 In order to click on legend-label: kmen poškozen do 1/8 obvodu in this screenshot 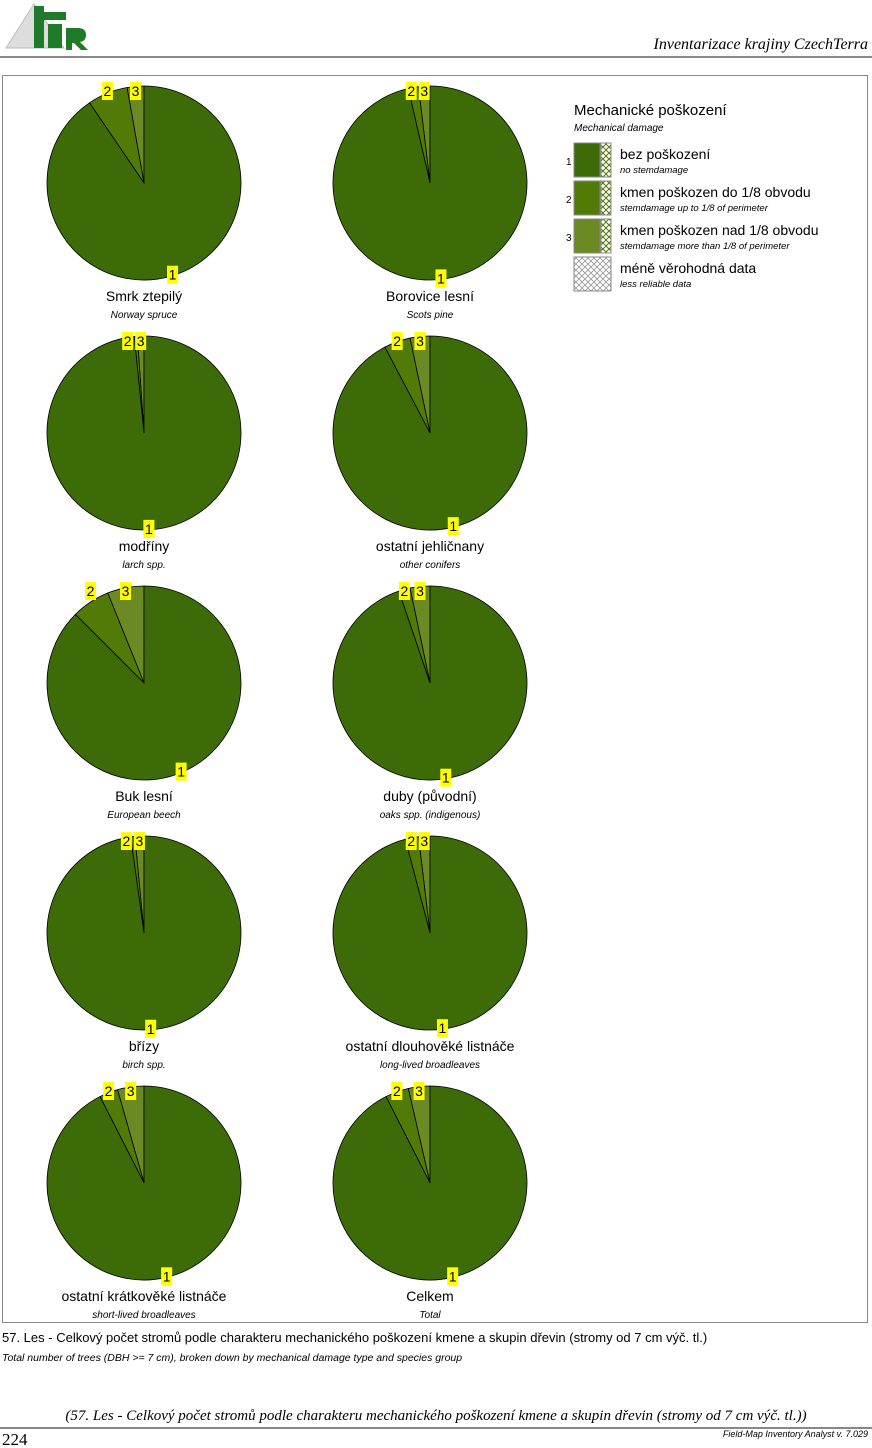, I will do `click(715, 192)`.